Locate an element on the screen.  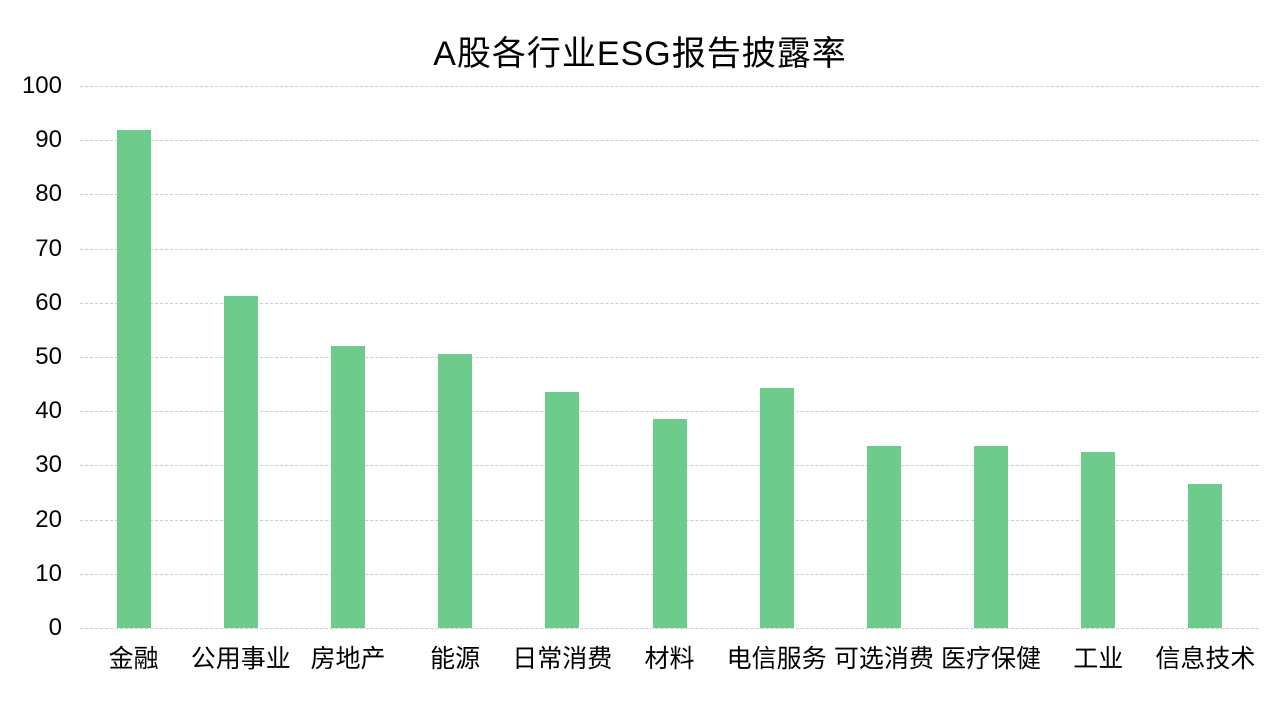
x-tick-label: 公用事业 is located at coordinates (240, 659).